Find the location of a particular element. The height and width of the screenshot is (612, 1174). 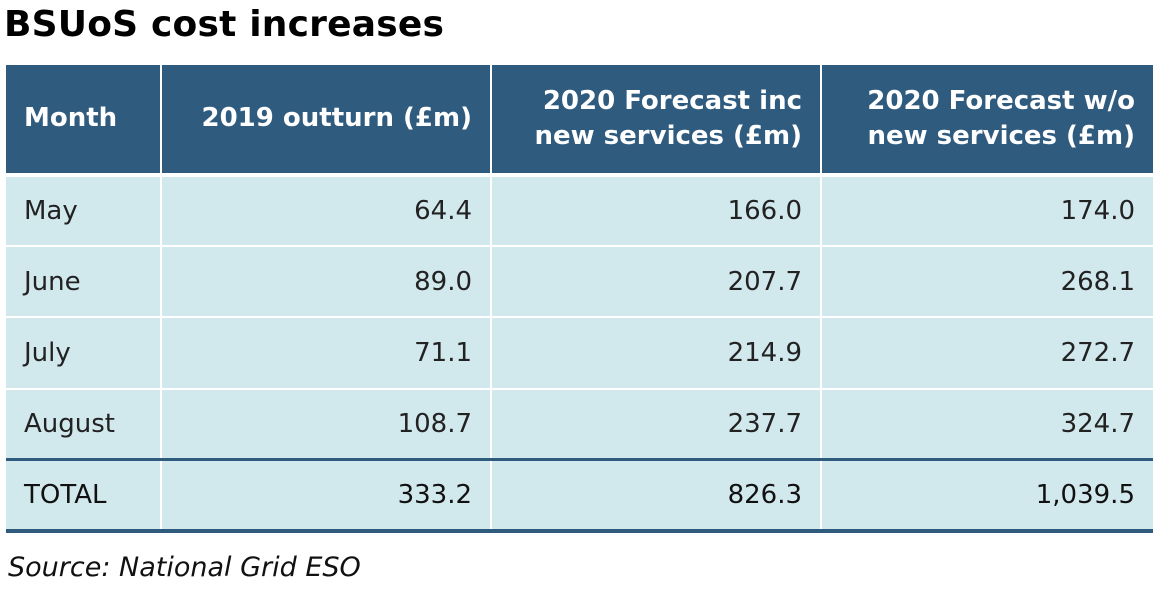

cell-2020-forecast-inc: 166.0 is located at coordinates (656, 209).